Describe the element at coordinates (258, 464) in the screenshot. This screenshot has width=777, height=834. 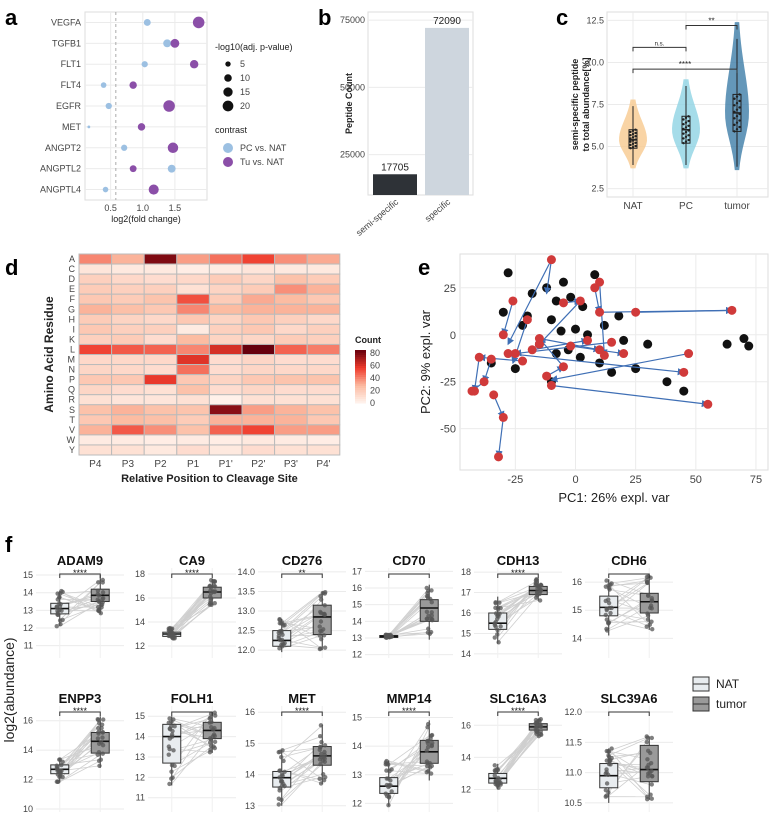
I see `x-tick-label: P2'` at that location.